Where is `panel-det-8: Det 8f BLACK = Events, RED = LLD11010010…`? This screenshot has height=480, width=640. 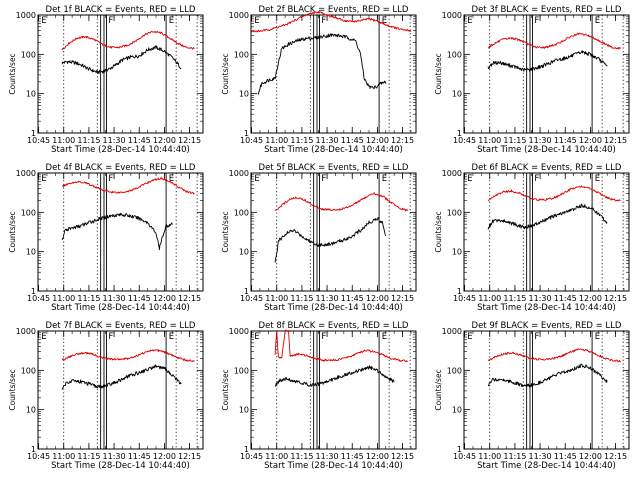
panel-det-8: Det 8f BLACK = Events, RED = LLD11010010… is located at coordinates (319, 396).